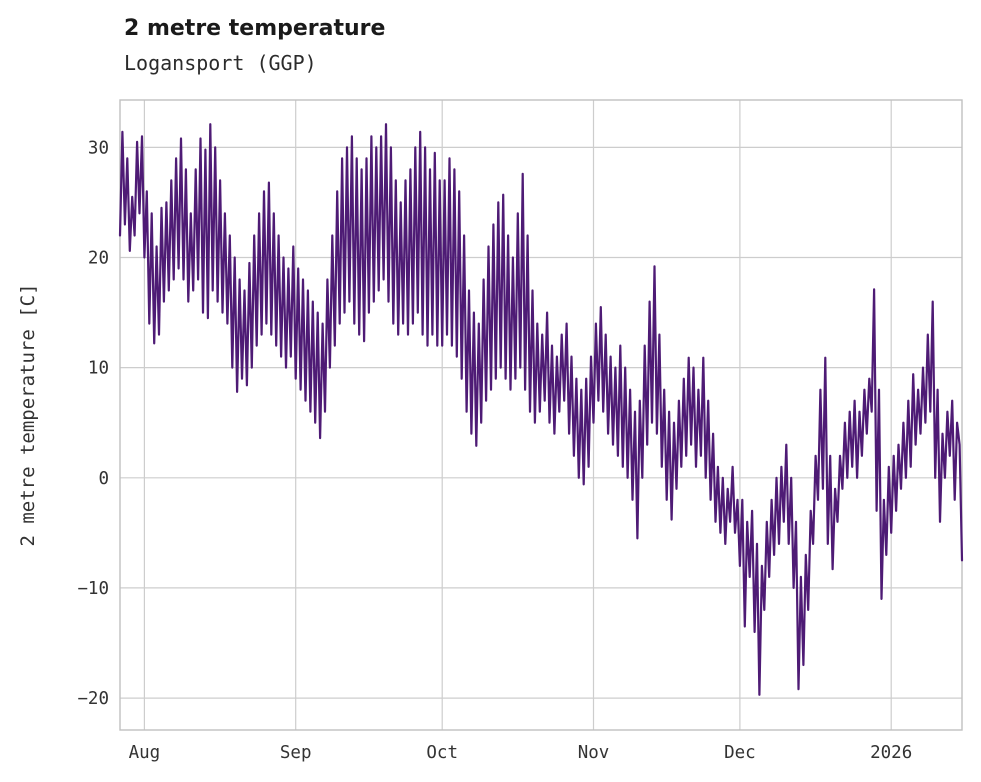 The image size is (981, 782). What do you see at coordinates (98, 369) in the screenshot?
I see `y-tick-label: 10` at bounding box center [98, 369].